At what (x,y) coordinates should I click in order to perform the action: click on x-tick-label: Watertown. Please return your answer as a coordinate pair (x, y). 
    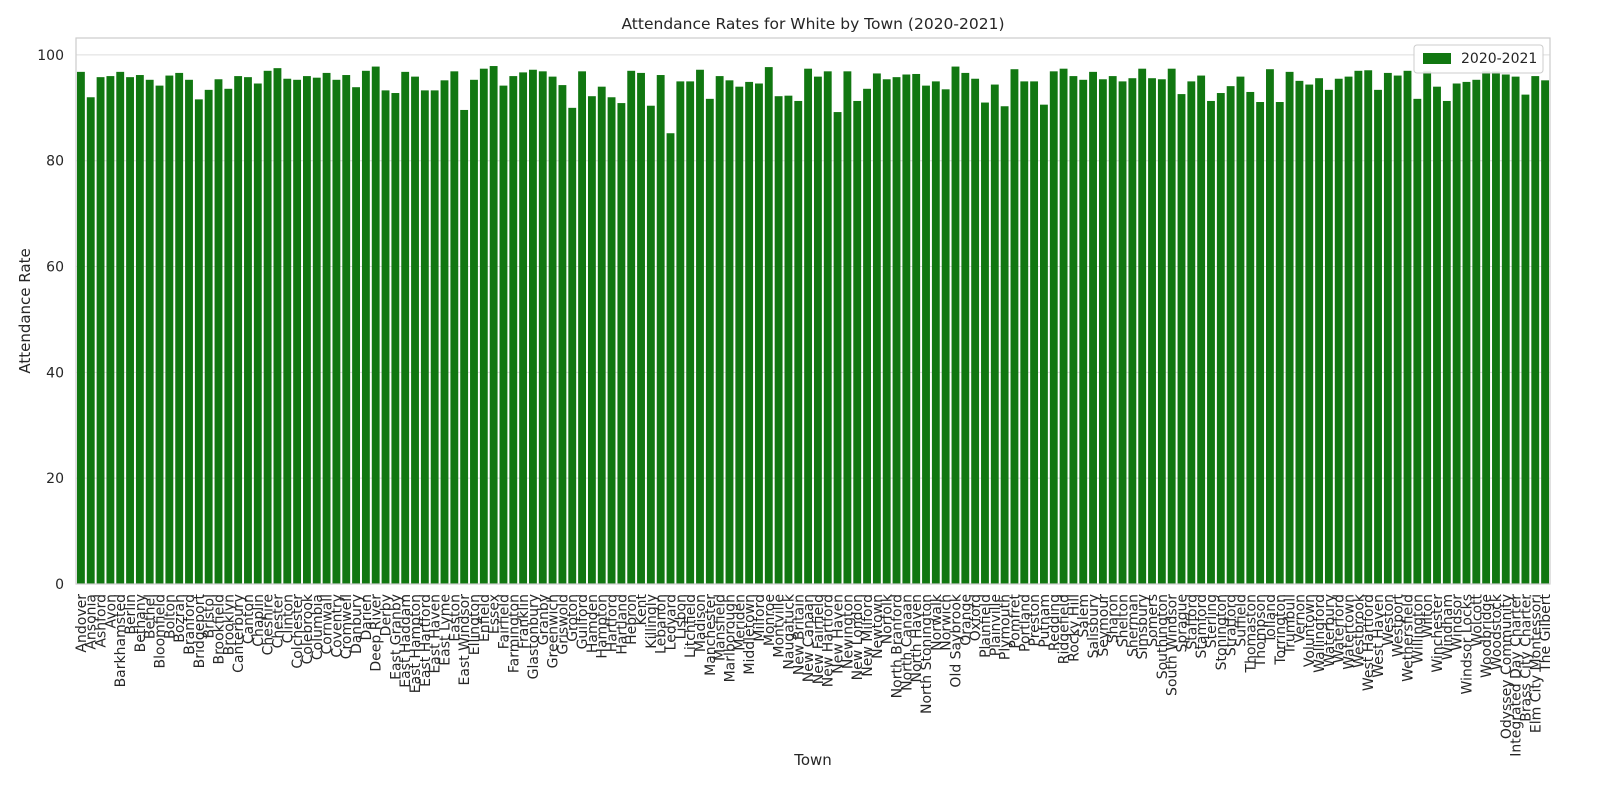
    Looking at the image, I should click on (1350, 632).